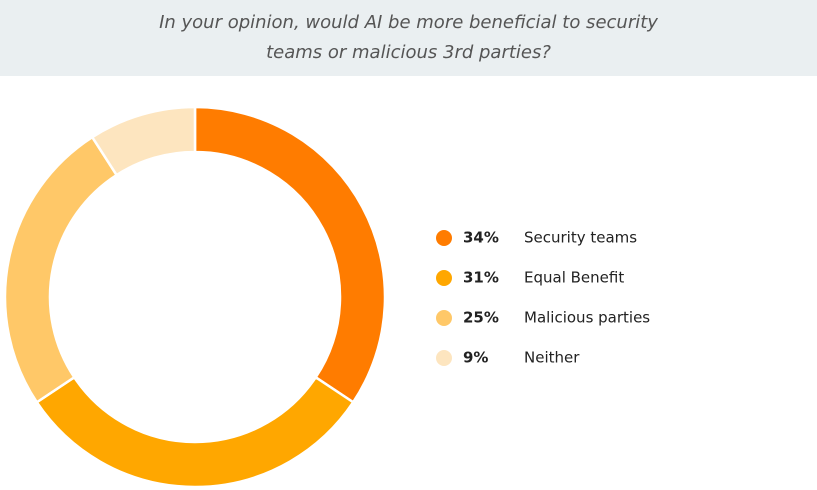 The height and width of the screenshot is (490, 817). I want to click on legend-value: 31%, so click(481, 278).